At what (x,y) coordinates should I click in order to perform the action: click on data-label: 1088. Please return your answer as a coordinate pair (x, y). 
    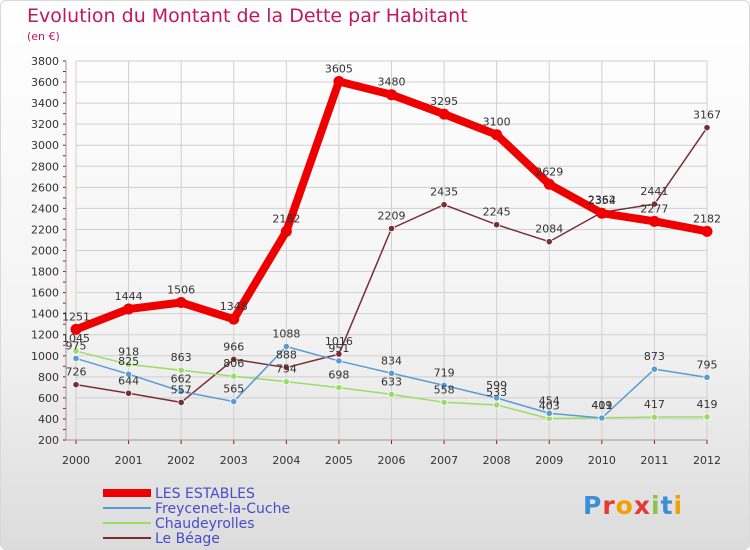
    Looking at the image, I should click on (286, 334).